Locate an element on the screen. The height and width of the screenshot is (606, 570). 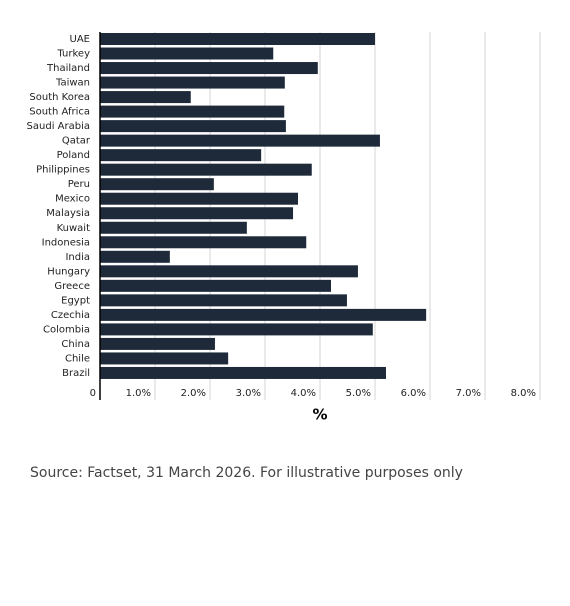
x-tick-label: 6.0% is located at coordinates (413, 393).